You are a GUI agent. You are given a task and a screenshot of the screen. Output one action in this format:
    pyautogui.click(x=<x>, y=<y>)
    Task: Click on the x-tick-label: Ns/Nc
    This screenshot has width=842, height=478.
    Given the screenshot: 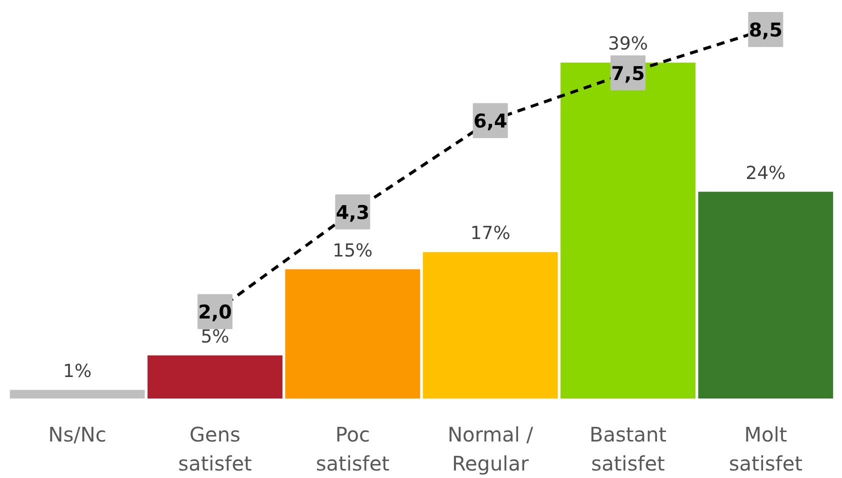 What is the action you would take?
    pyautogui.click(x=77, y=434)
    